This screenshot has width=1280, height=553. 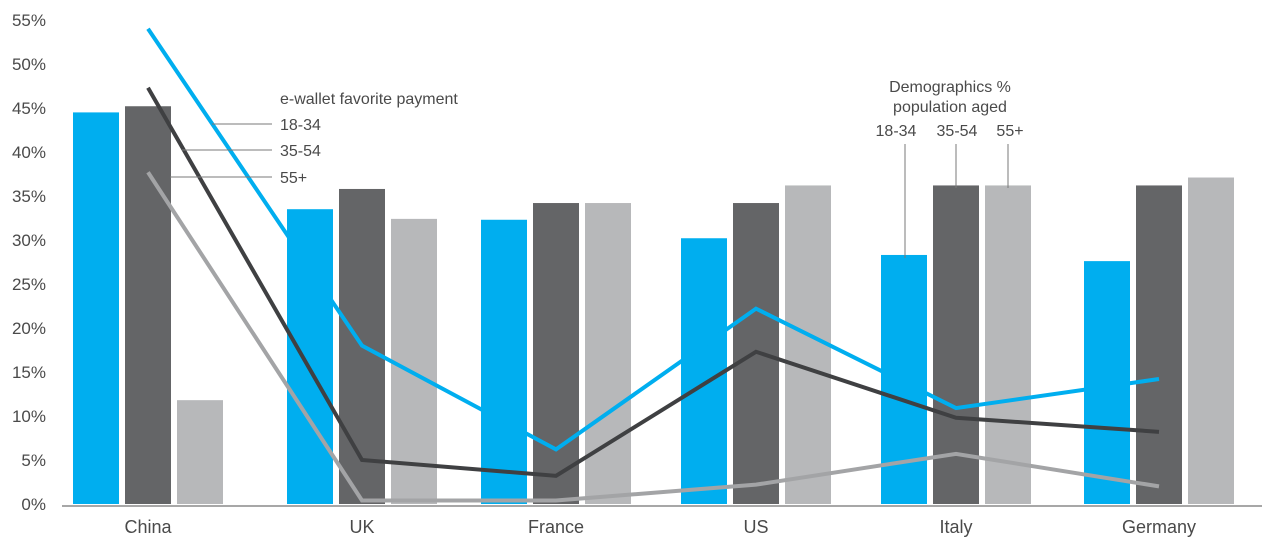 I want to click on line-legend-label-55-plus: 55+, so click(x=293, y=178).